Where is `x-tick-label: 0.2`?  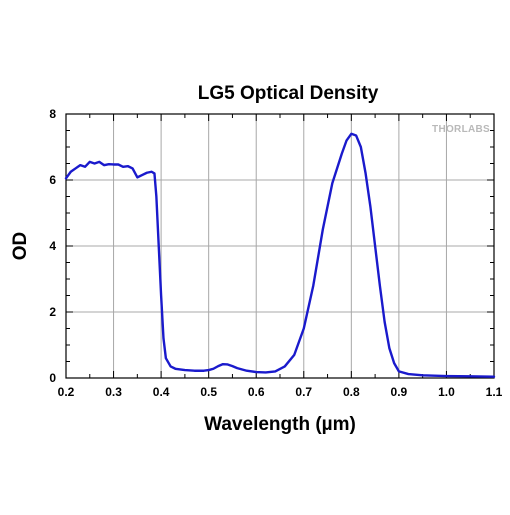 x-tick-label: 0.2 is located at coordinates (66, 392).